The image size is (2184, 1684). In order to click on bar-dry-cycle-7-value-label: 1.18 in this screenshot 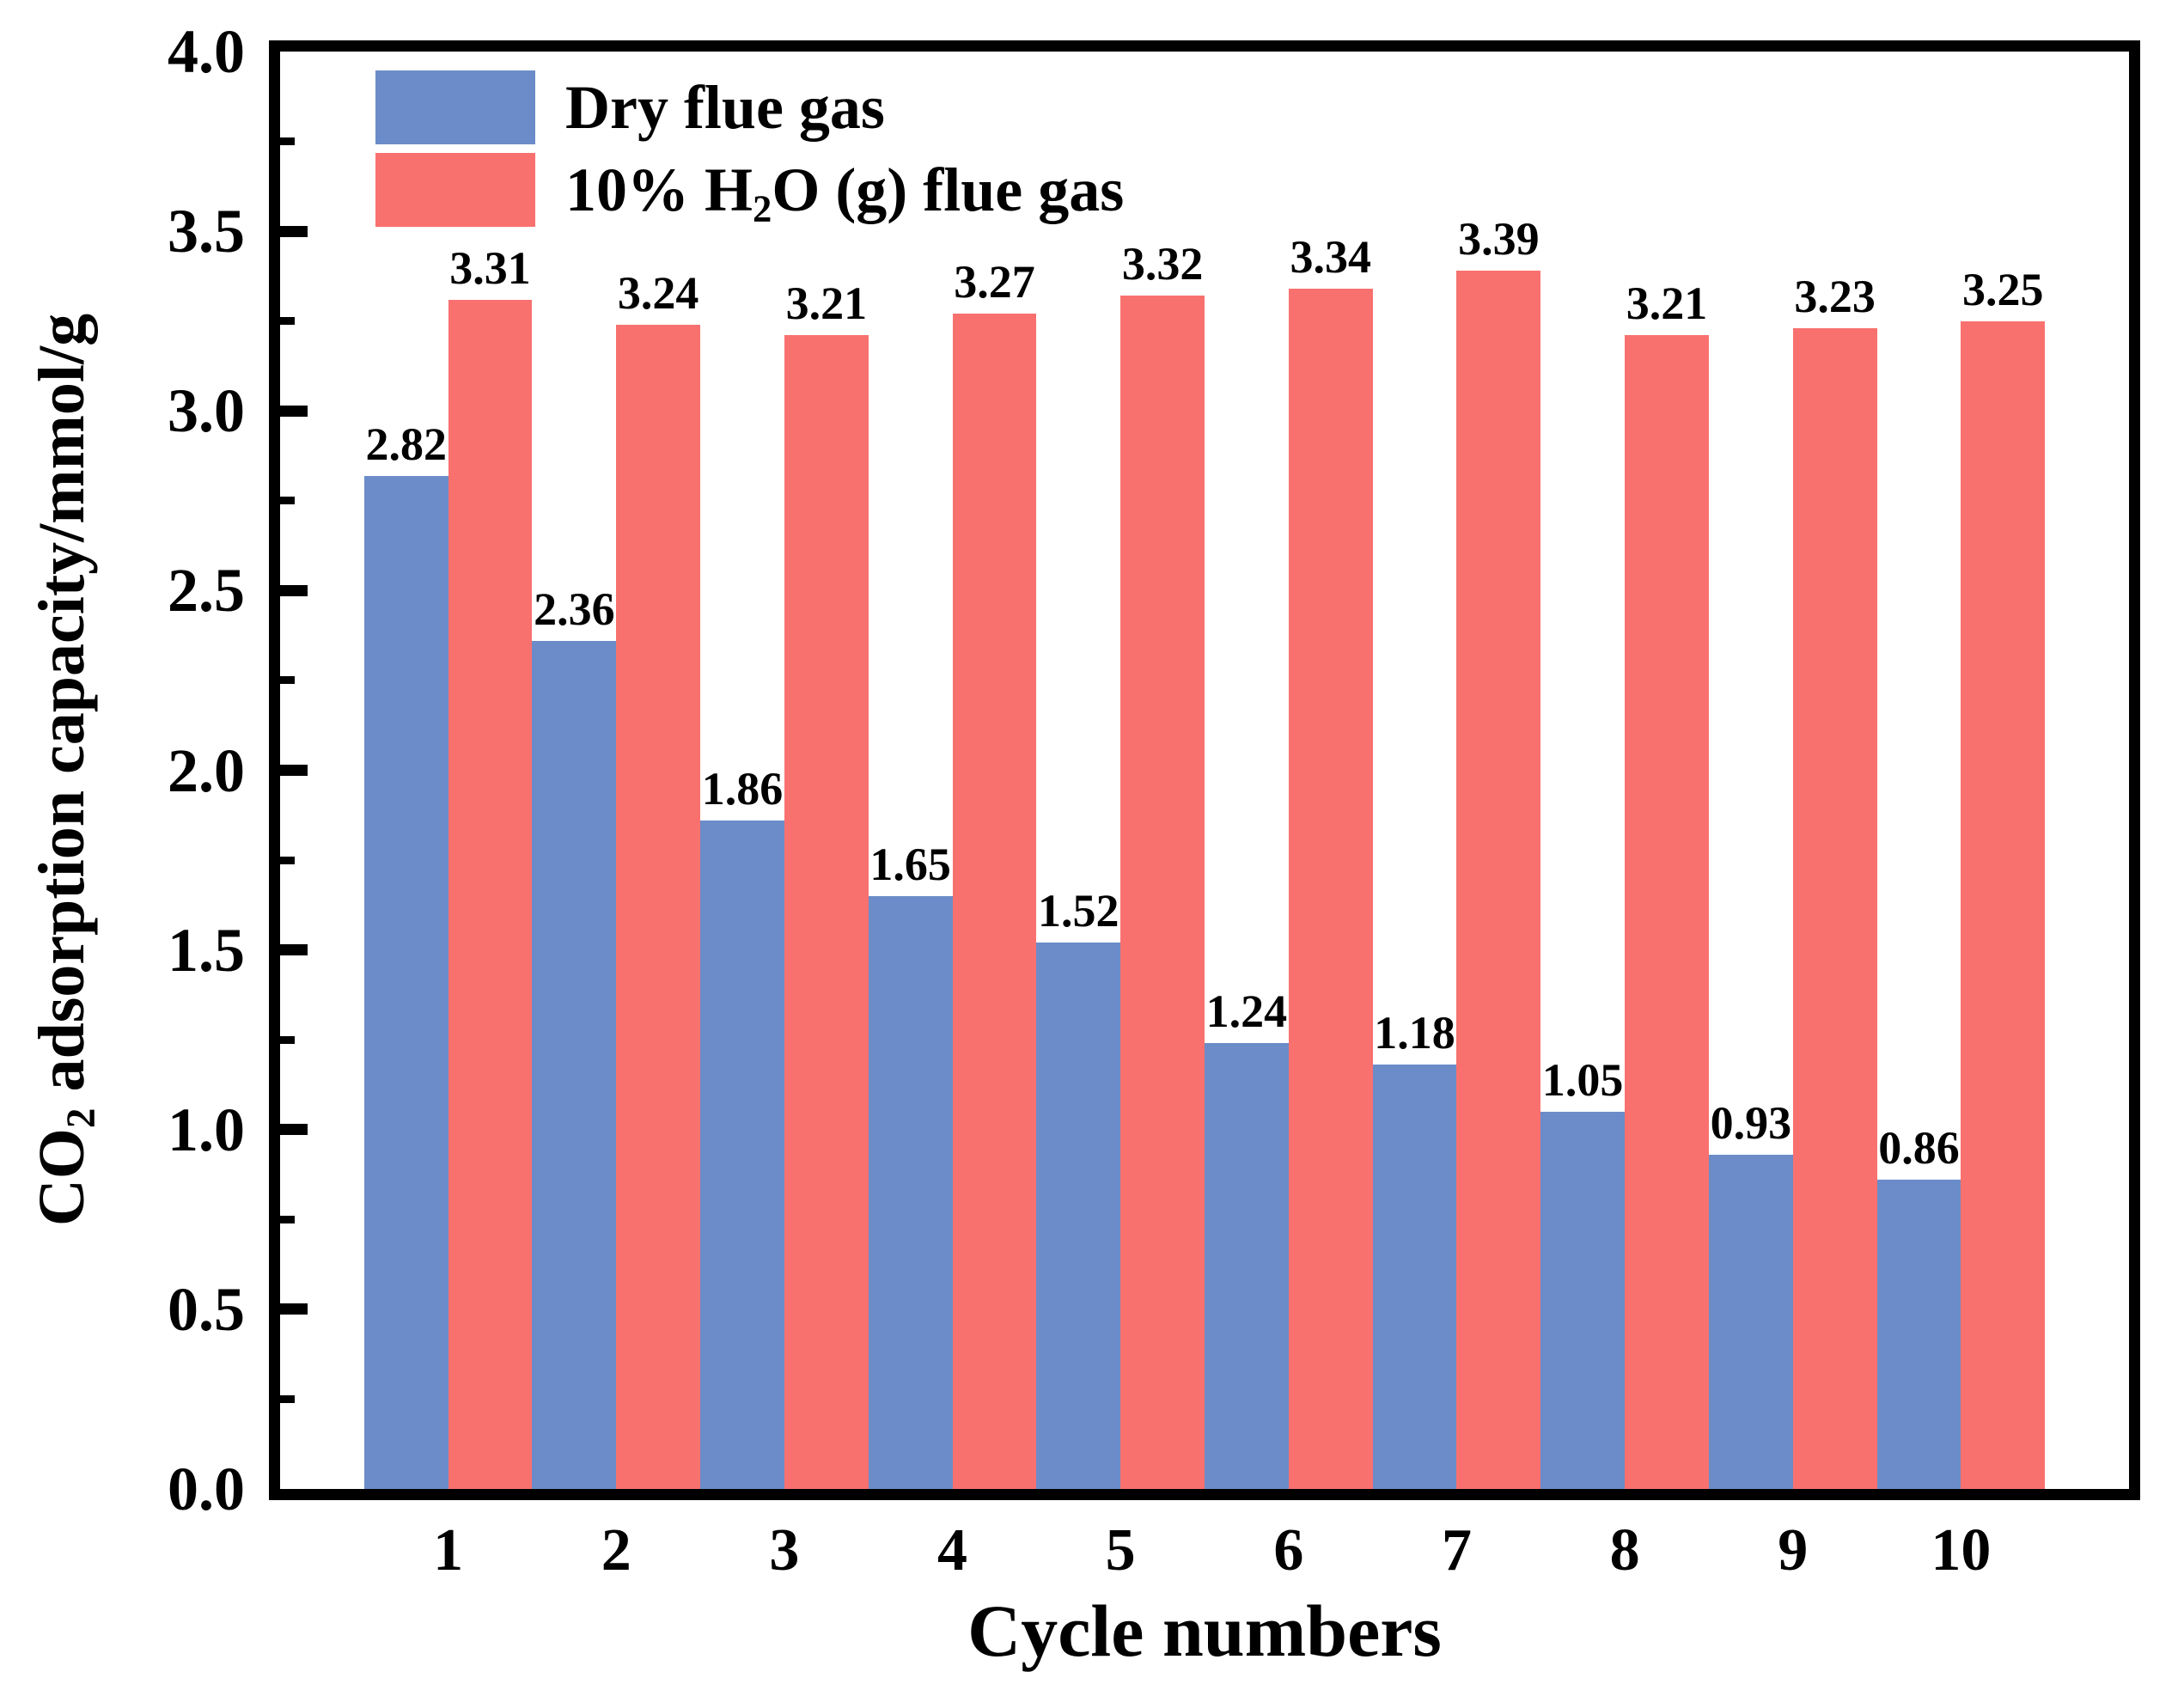, I will do `click(1414, 1033)`.